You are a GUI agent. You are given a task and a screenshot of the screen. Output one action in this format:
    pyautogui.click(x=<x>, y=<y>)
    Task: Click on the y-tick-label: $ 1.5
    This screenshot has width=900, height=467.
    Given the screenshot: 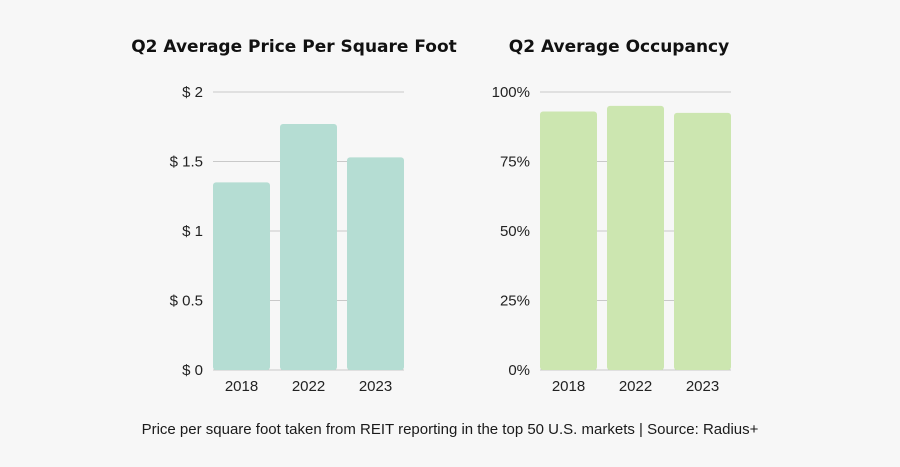 What is the action you would take?
    pyautogui.click(x=186, y=162)
    